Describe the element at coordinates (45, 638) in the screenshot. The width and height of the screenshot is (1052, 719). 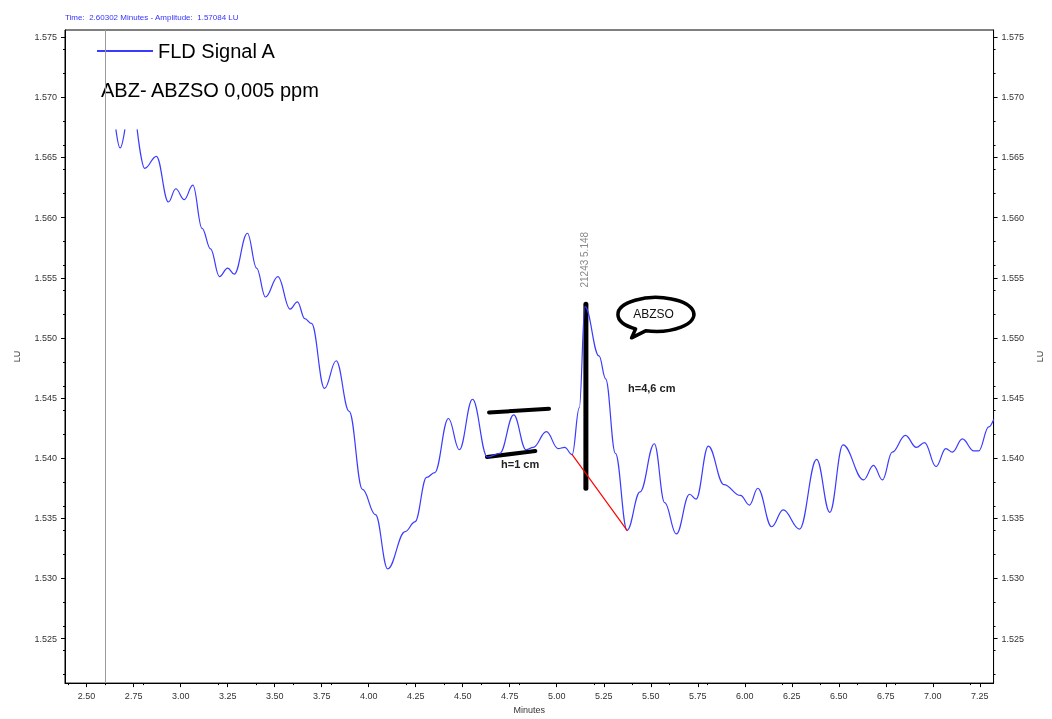
I see `y-tick-label: 1.525` at that location.